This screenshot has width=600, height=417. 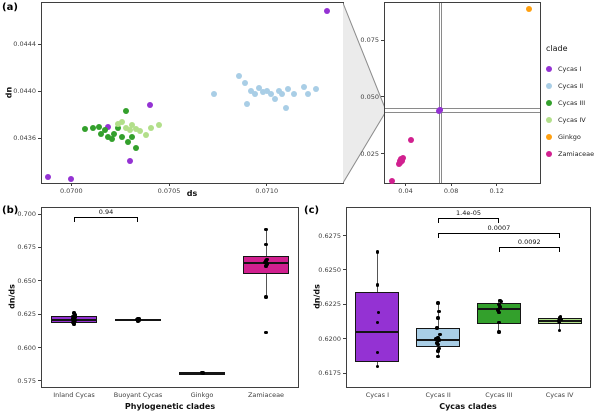 I want to click on y-tick-label: 0.6275, so click(x=329, y=235).